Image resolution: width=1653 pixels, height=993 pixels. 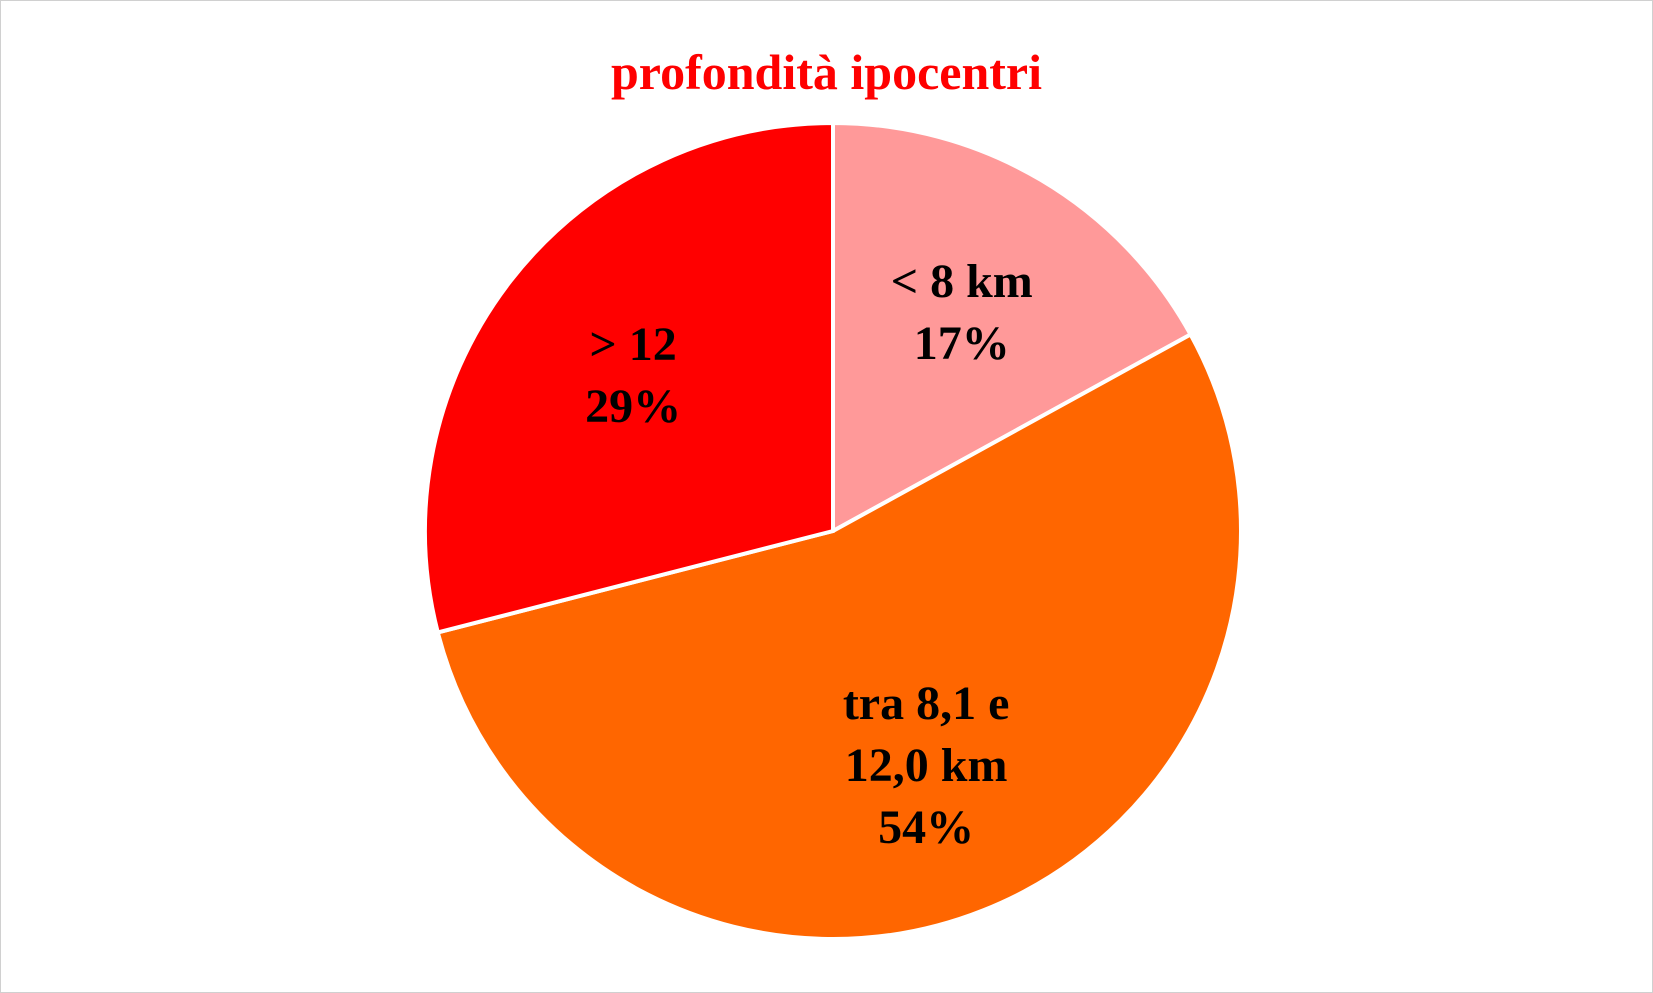 What do you see at coordinates (826, 72) in the screenshot?
I see `chart-title: profondità ipocentri` at bounding box center [826, 72].